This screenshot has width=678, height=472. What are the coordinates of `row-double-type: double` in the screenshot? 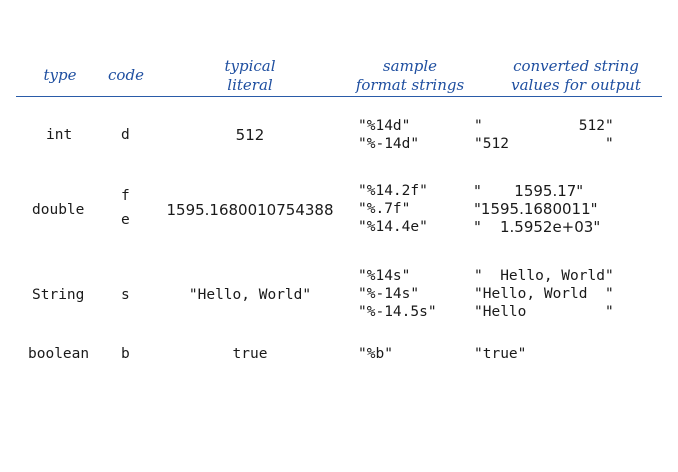 It's located at (58, 210).